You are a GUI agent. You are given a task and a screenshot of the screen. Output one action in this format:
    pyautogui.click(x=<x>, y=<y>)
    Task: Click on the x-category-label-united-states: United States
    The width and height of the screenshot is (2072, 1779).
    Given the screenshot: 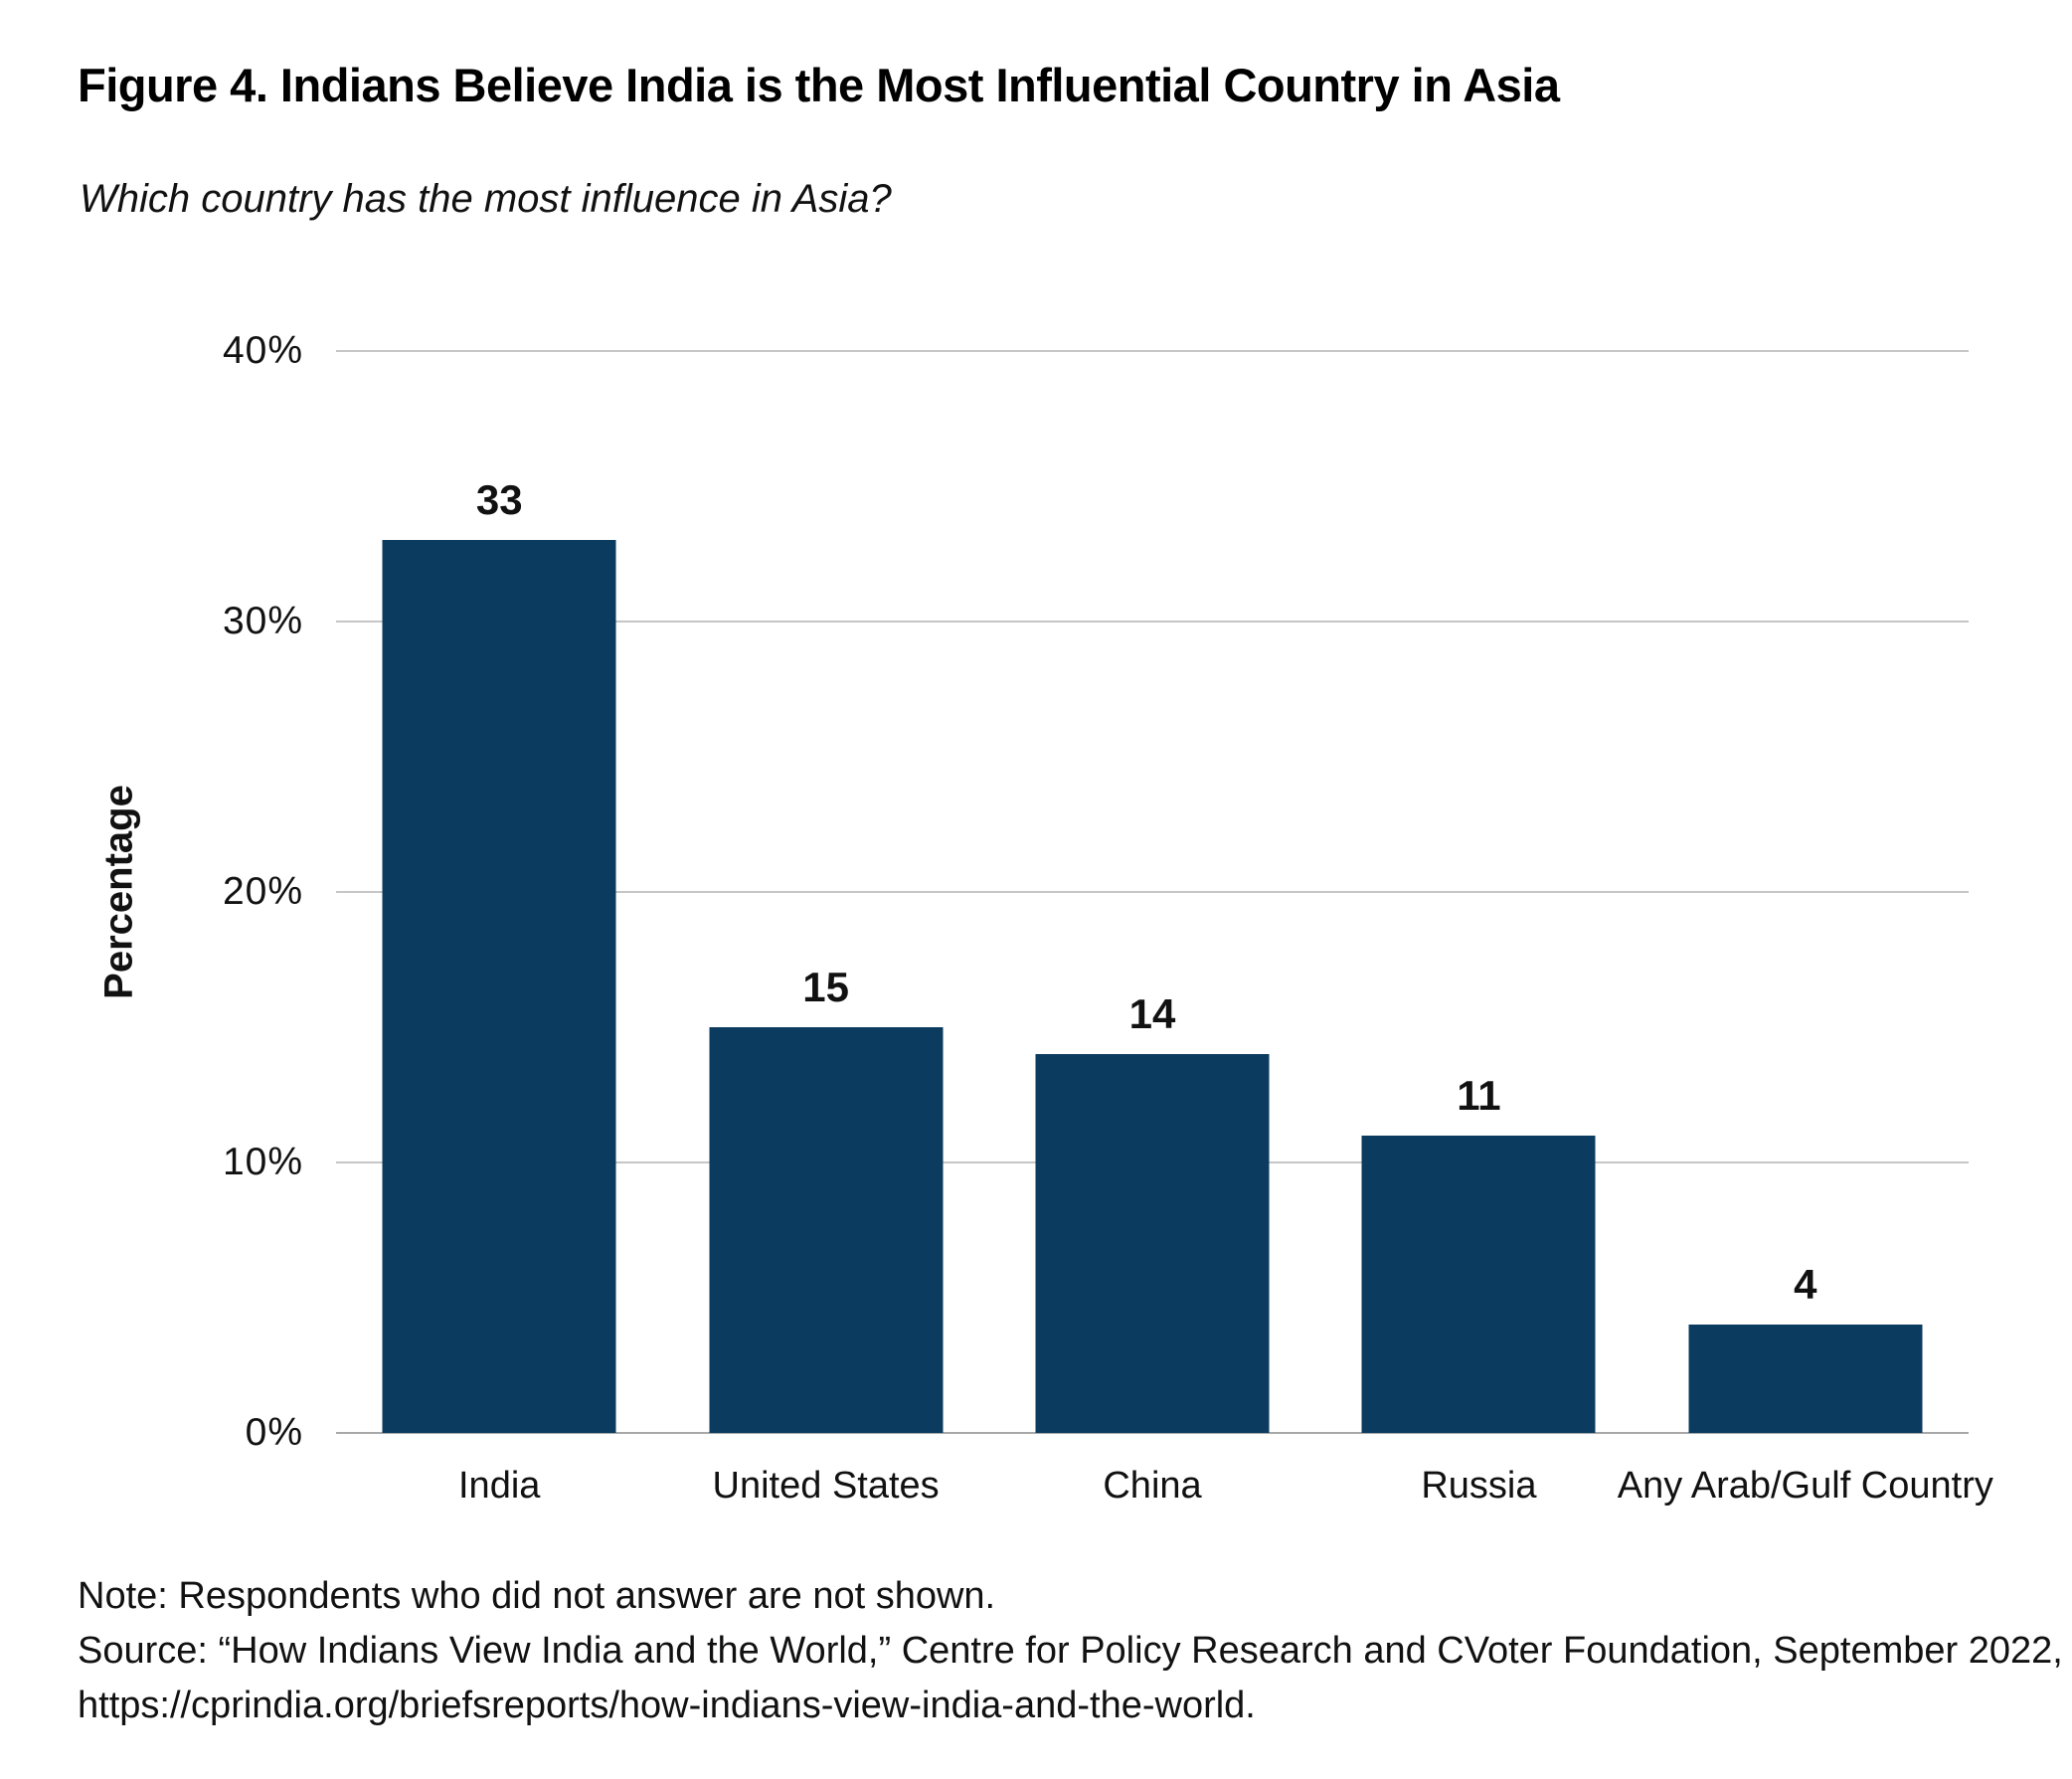 What is the action you would take?
    pyautogui.click(x=826, y=1486)
    